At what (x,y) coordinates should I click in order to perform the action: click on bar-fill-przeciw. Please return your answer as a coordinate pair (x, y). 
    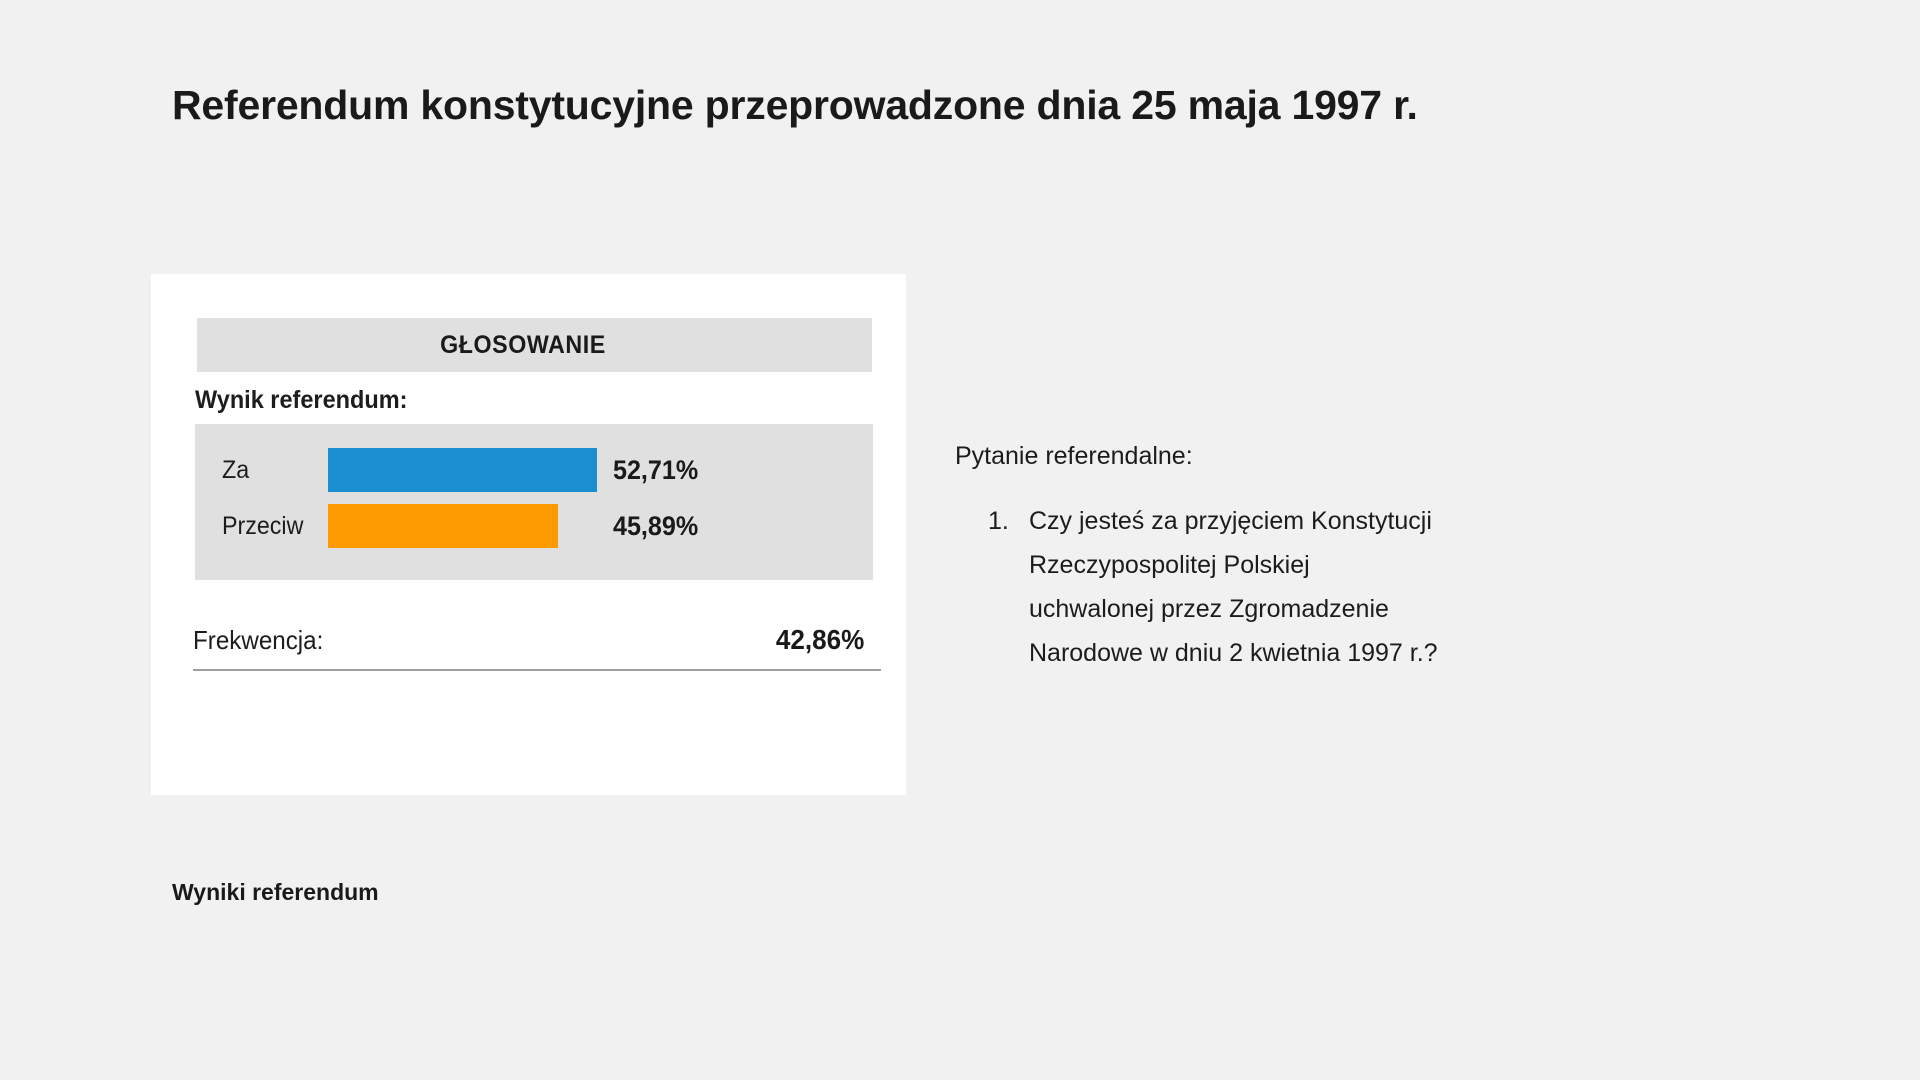
    Looking at the image, I should click on (443, 526).